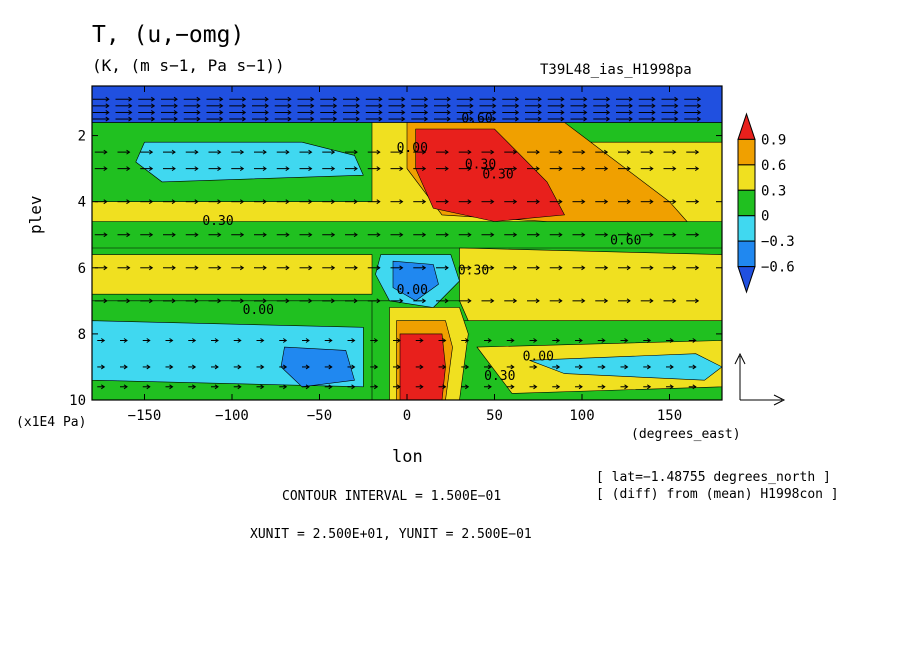 The width and height of the screenshot is (904, 654). What do you see at coordinates (778, 242) in the screenshot?
I see `colorbar-label: −0.3` at bounding box center [778, 242].